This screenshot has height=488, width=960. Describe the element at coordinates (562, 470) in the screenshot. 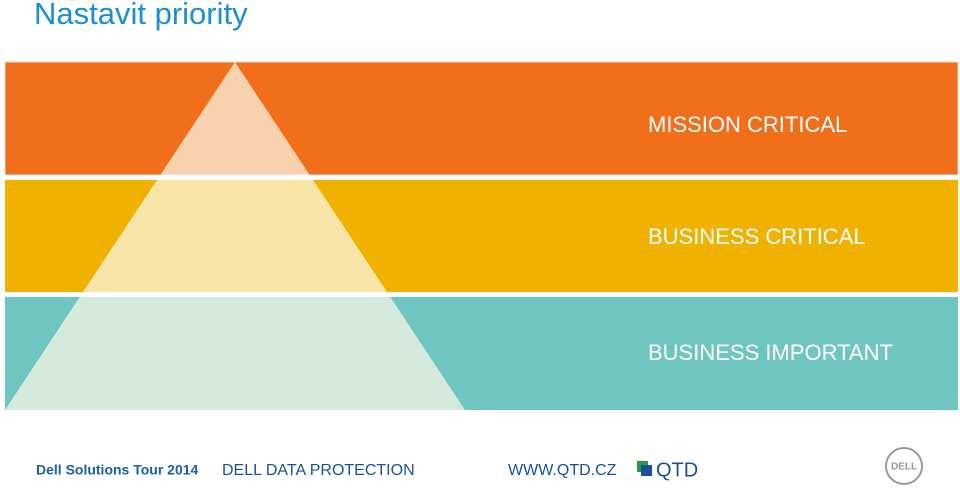

I see `website: WWW.QTD.CZ` at that location.